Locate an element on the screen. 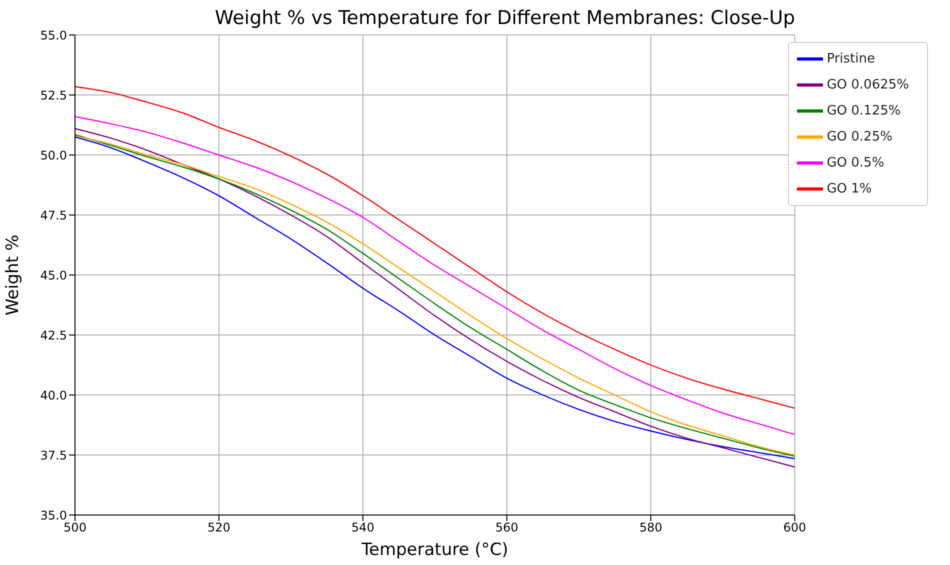 Image resolution: width=950 pixels, height=565 pixels. legend-label: Pristine is located at coordinates (851, 59).